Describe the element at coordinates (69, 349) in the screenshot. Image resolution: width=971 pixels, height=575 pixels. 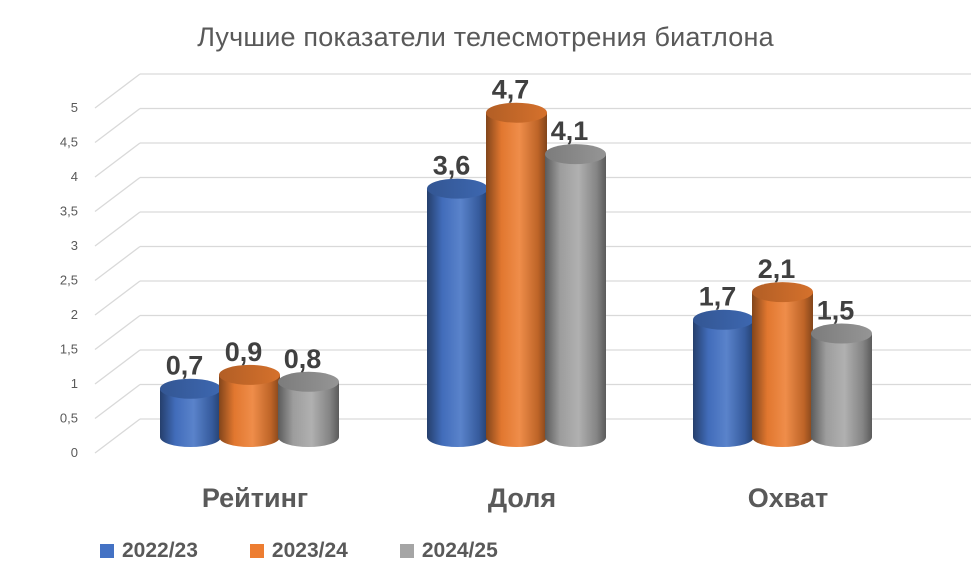
I see `y-tick-label: 1,5` at that location.